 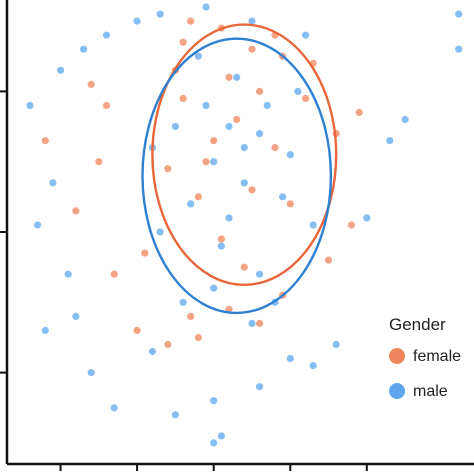 I want to click on legend: Gender female male, so click(x=425, y=357).